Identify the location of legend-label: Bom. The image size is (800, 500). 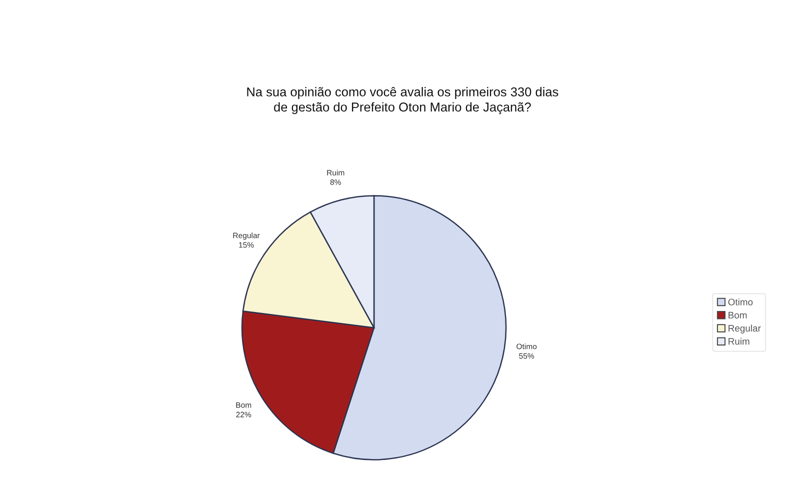
(737, 315).